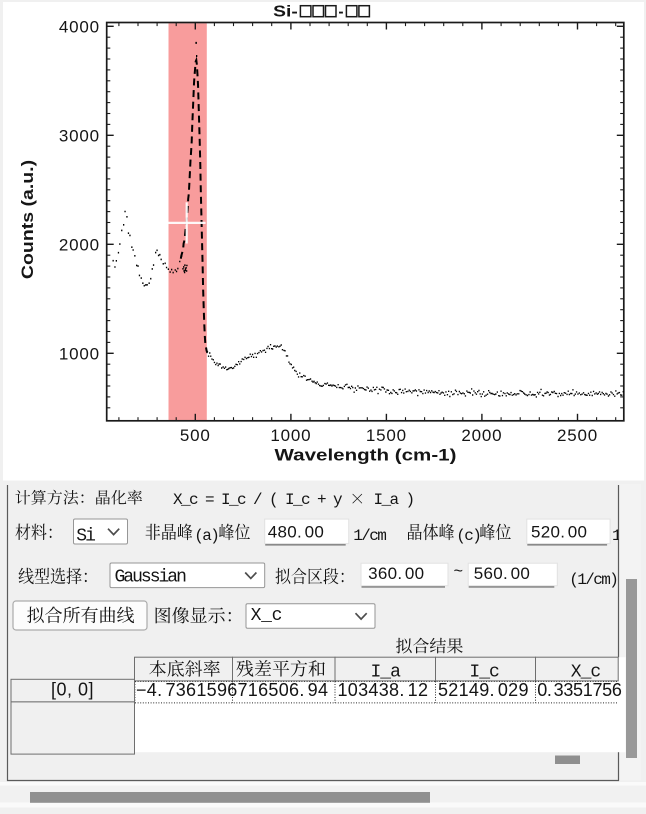 The image size is (646, 814). Describe the element at coordinates (579, 690) in the screenshot. I see `svg-text:0.3351756: 0. 3351756` at that location.